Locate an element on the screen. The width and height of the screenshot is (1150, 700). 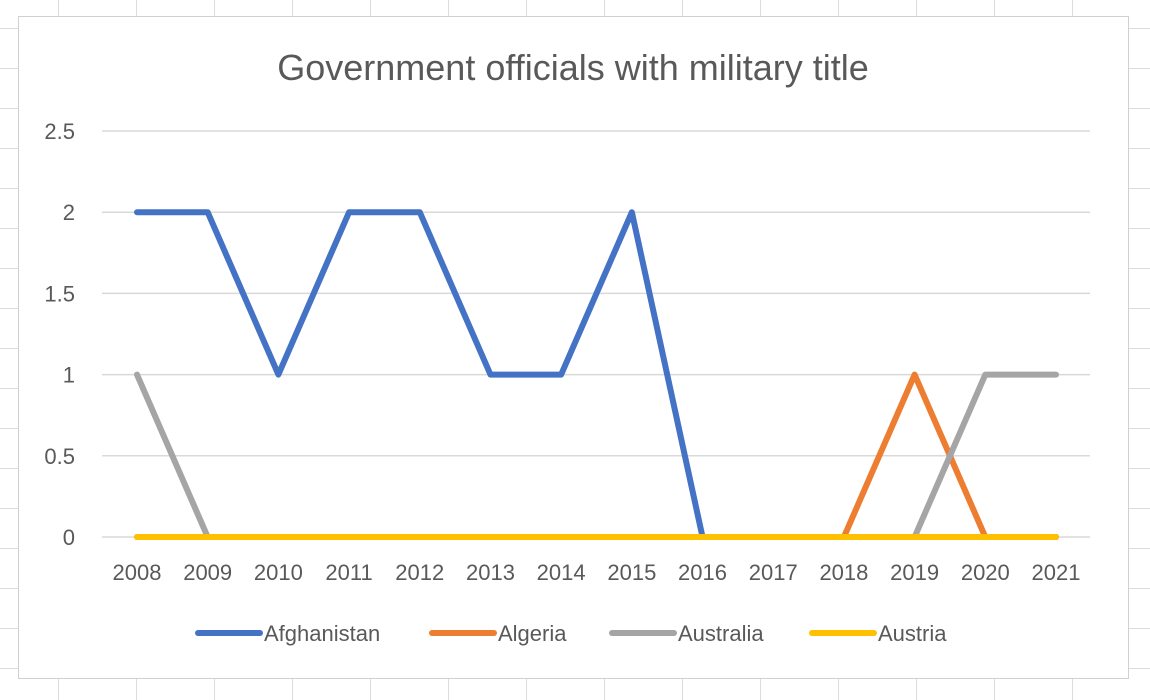
x-tick-label: 2017 is located at coordinates (773, 572).